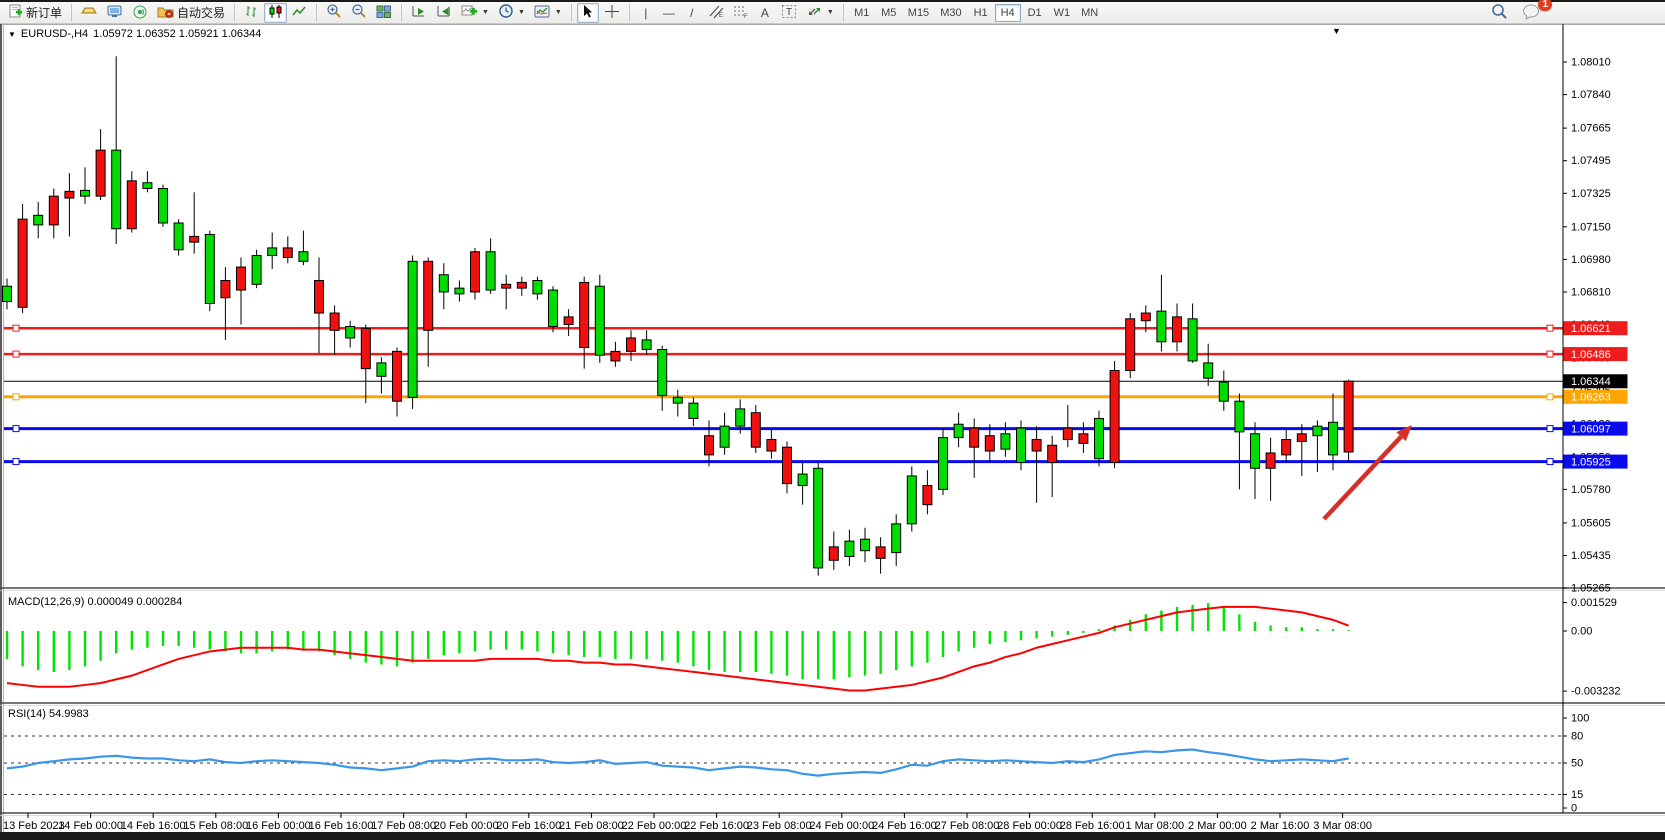 This screenshot has width=1665, height=840. I want to click on candlestick-chart-button, so click(276, 12).